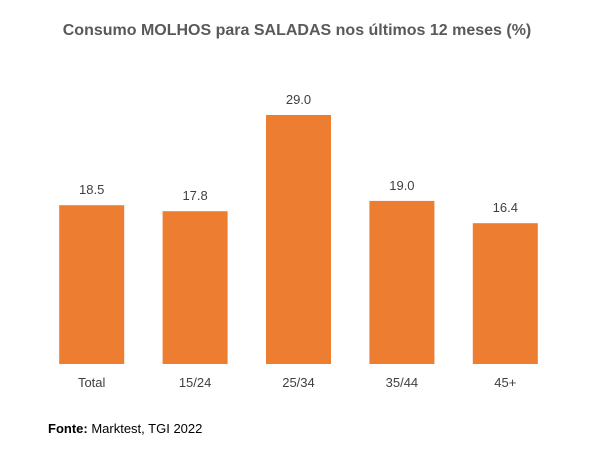 Image resolution: width=594 pixels, height=460 pixels. What do you see at coordinates (505, 207) in the screenshot?
I see `data-label-4: 16.4` at bounding box center [505, 207].